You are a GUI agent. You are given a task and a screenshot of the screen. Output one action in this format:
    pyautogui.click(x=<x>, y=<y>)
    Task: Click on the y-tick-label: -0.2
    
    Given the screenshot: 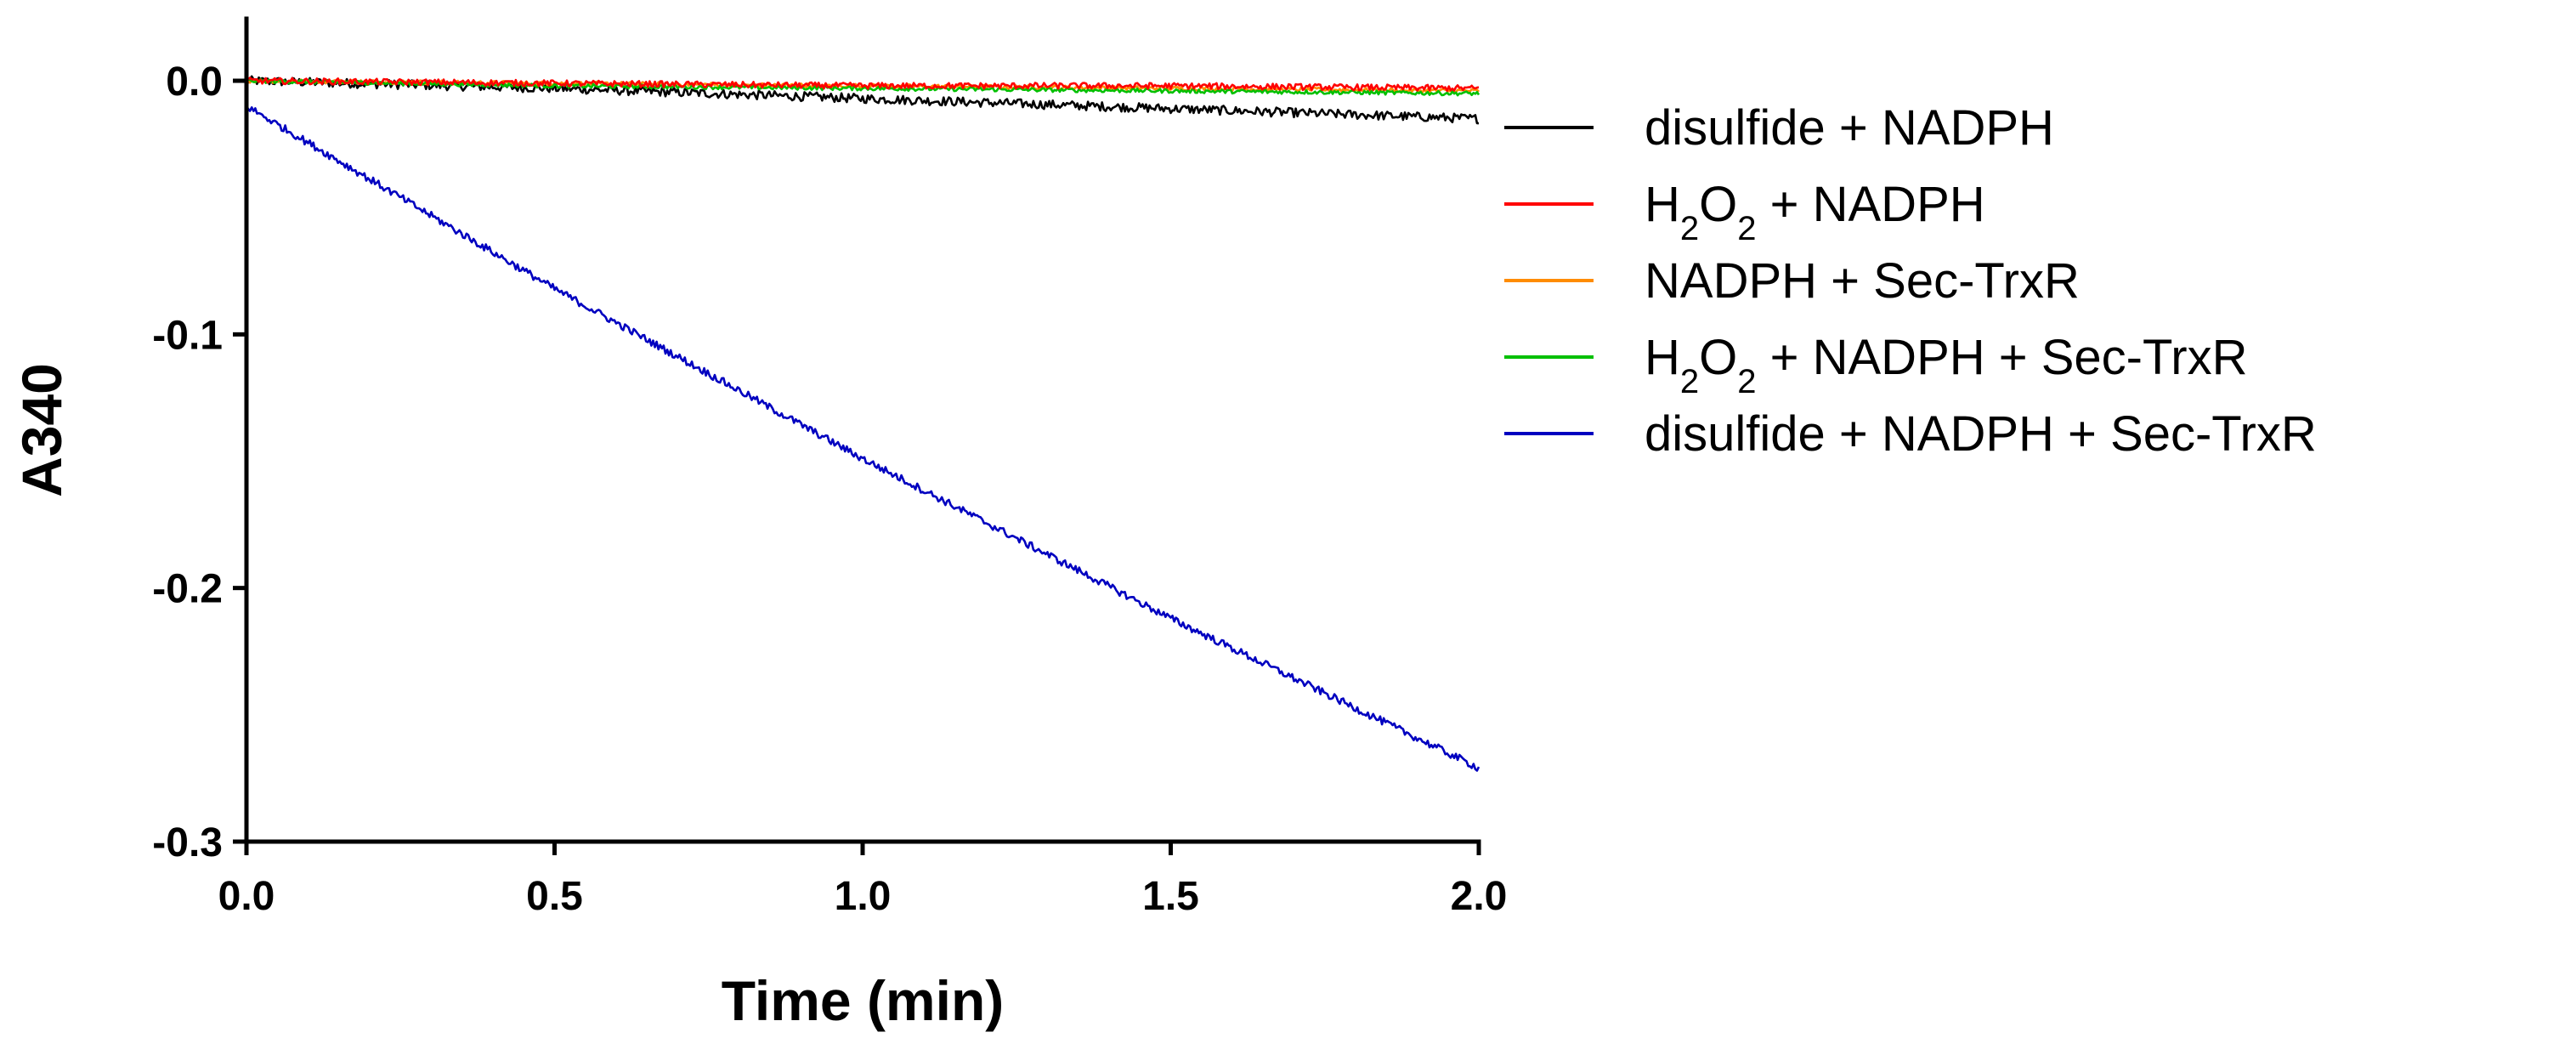 What is the action you would take?
    pyautogui.click(x=187, y=589)
    